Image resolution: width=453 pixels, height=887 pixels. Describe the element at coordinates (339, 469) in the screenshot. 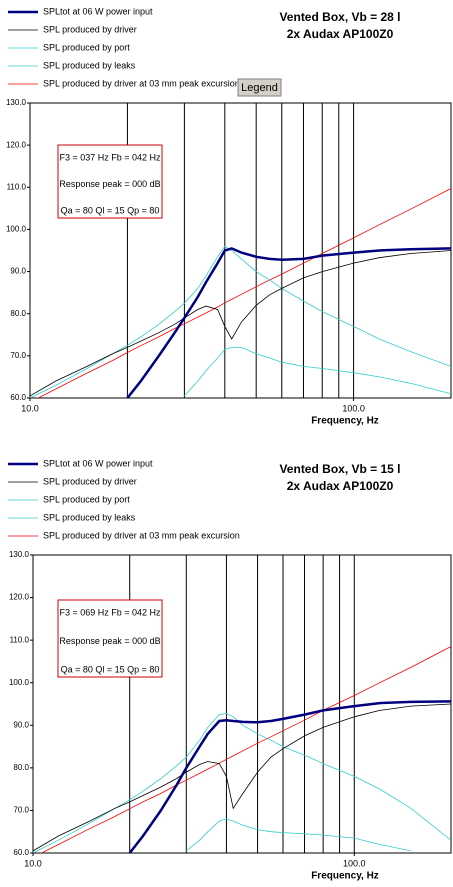

I see `chart-title: Vented Box, Vb = 15 l` at that location.